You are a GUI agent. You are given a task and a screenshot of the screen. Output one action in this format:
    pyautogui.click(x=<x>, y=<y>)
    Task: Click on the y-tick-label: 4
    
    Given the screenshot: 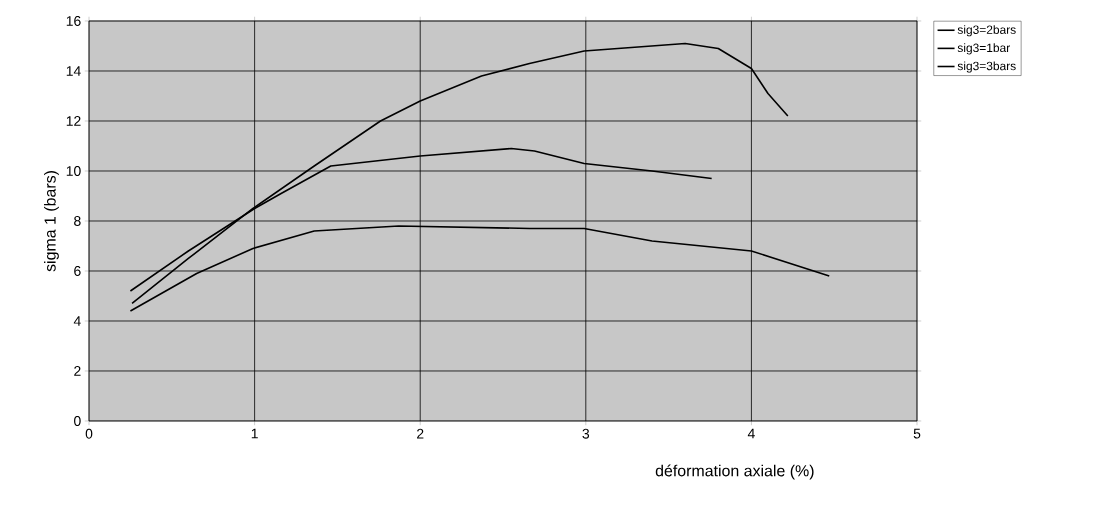 What is the action you would take?
    pyautogui.click(x=77, y=321)
    